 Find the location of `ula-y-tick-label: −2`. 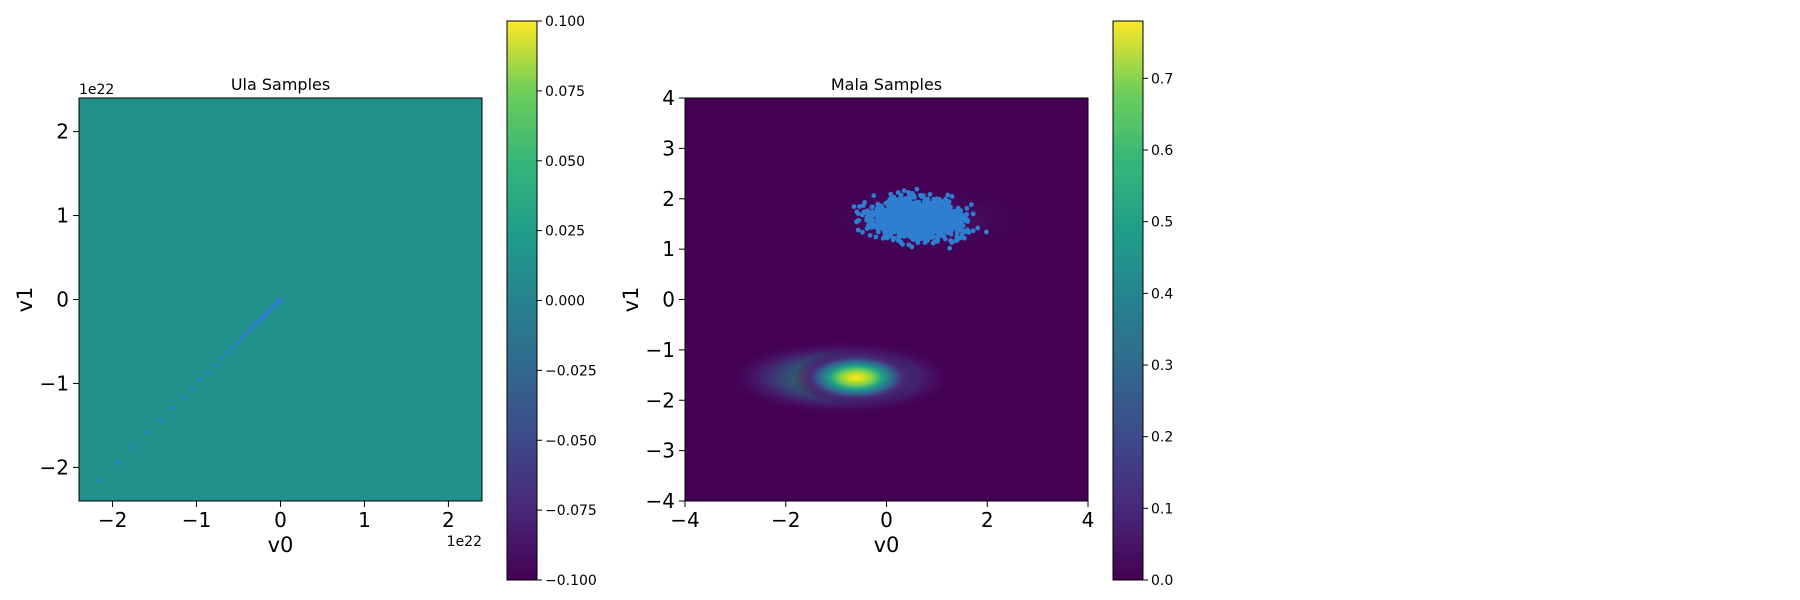

ula-y-tick-label: −2 is located at coordinates (54, 467).